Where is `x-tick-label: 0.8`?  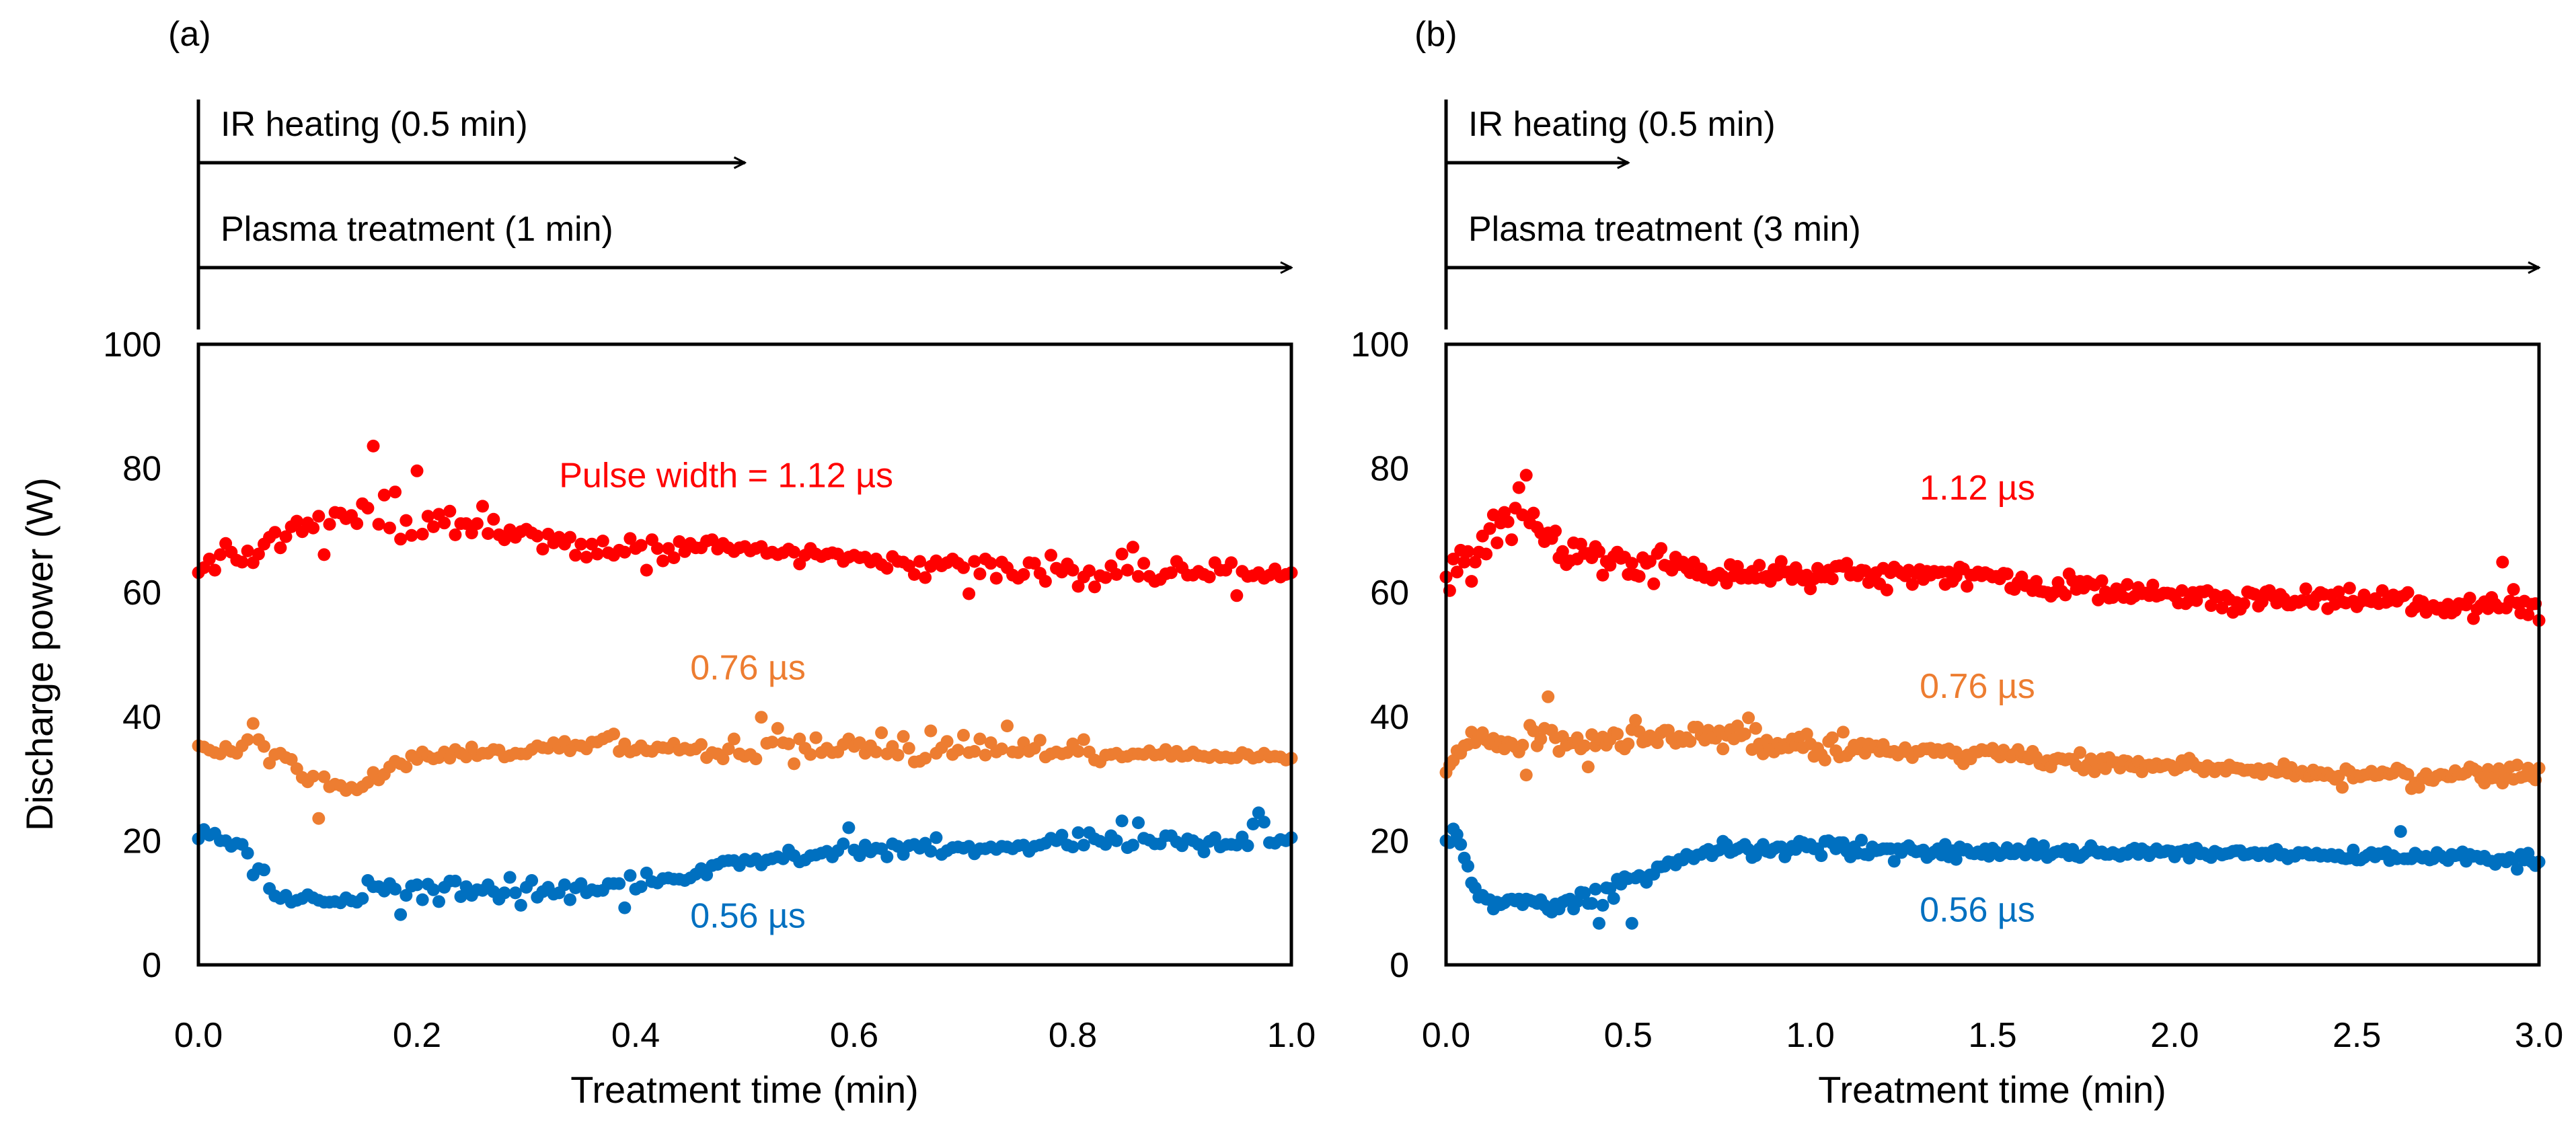 x-tick-label: 0.8 is located at coordinates (1073, 1035).